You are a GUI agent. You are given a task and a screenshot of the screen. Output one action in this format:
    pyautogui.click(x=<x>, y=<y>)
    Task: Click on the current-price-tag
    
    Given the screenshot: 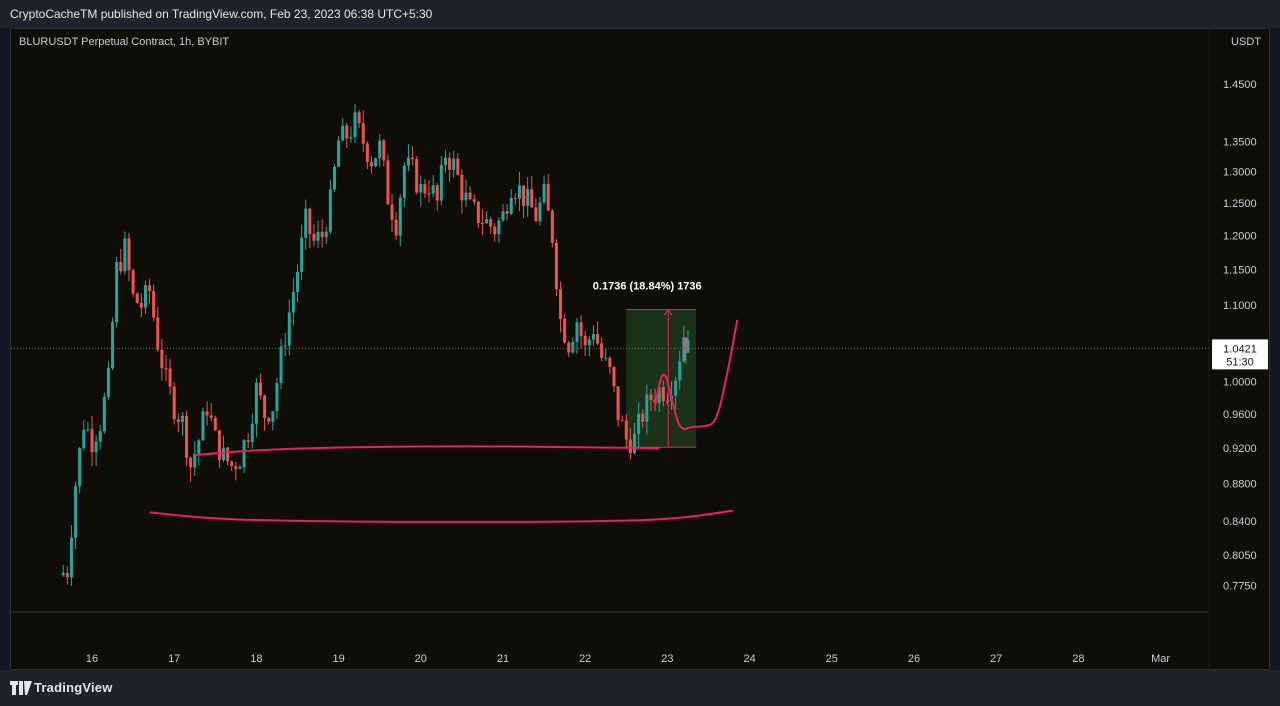 What is the action you would take?
    pyautogui.click(x=1240, y=354)
    